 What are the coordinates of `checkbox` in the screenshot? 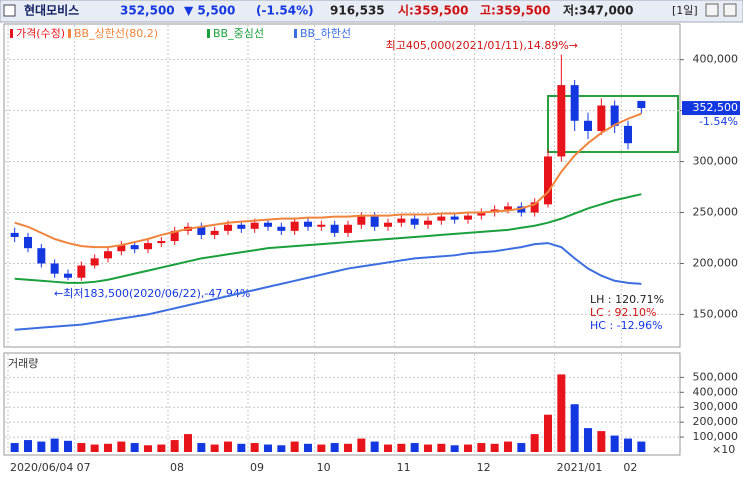 It's located at (9, 10).